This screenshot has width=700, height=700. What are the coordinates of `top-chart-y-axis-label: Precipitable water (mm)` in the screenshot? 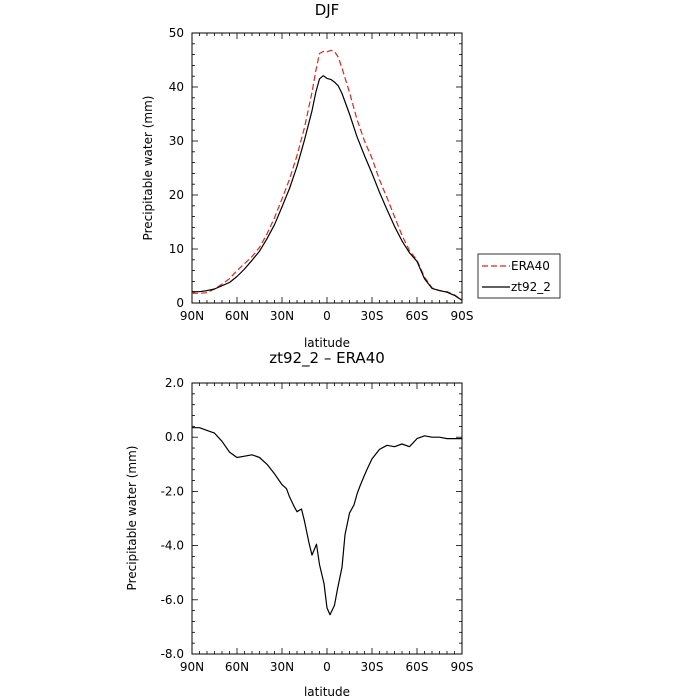 It's located at (148, 168).